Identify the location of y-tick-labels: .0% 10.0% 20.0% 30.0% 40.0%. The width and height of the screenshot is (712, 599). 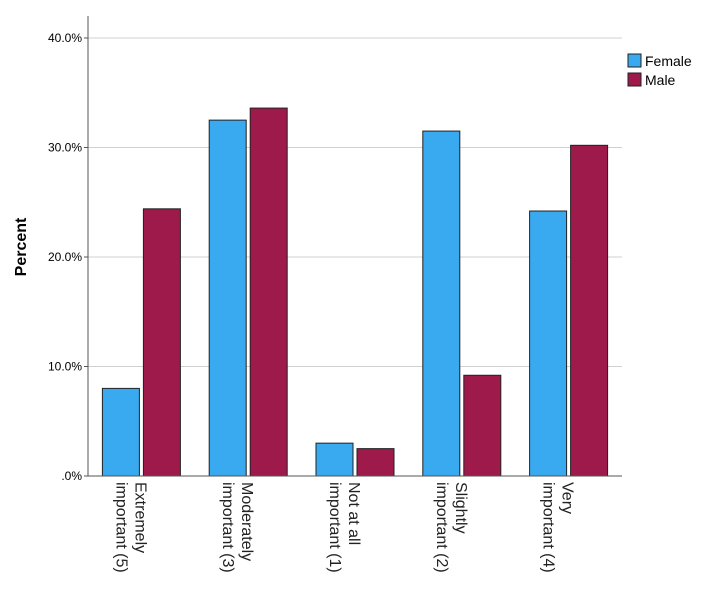
(65, 257).